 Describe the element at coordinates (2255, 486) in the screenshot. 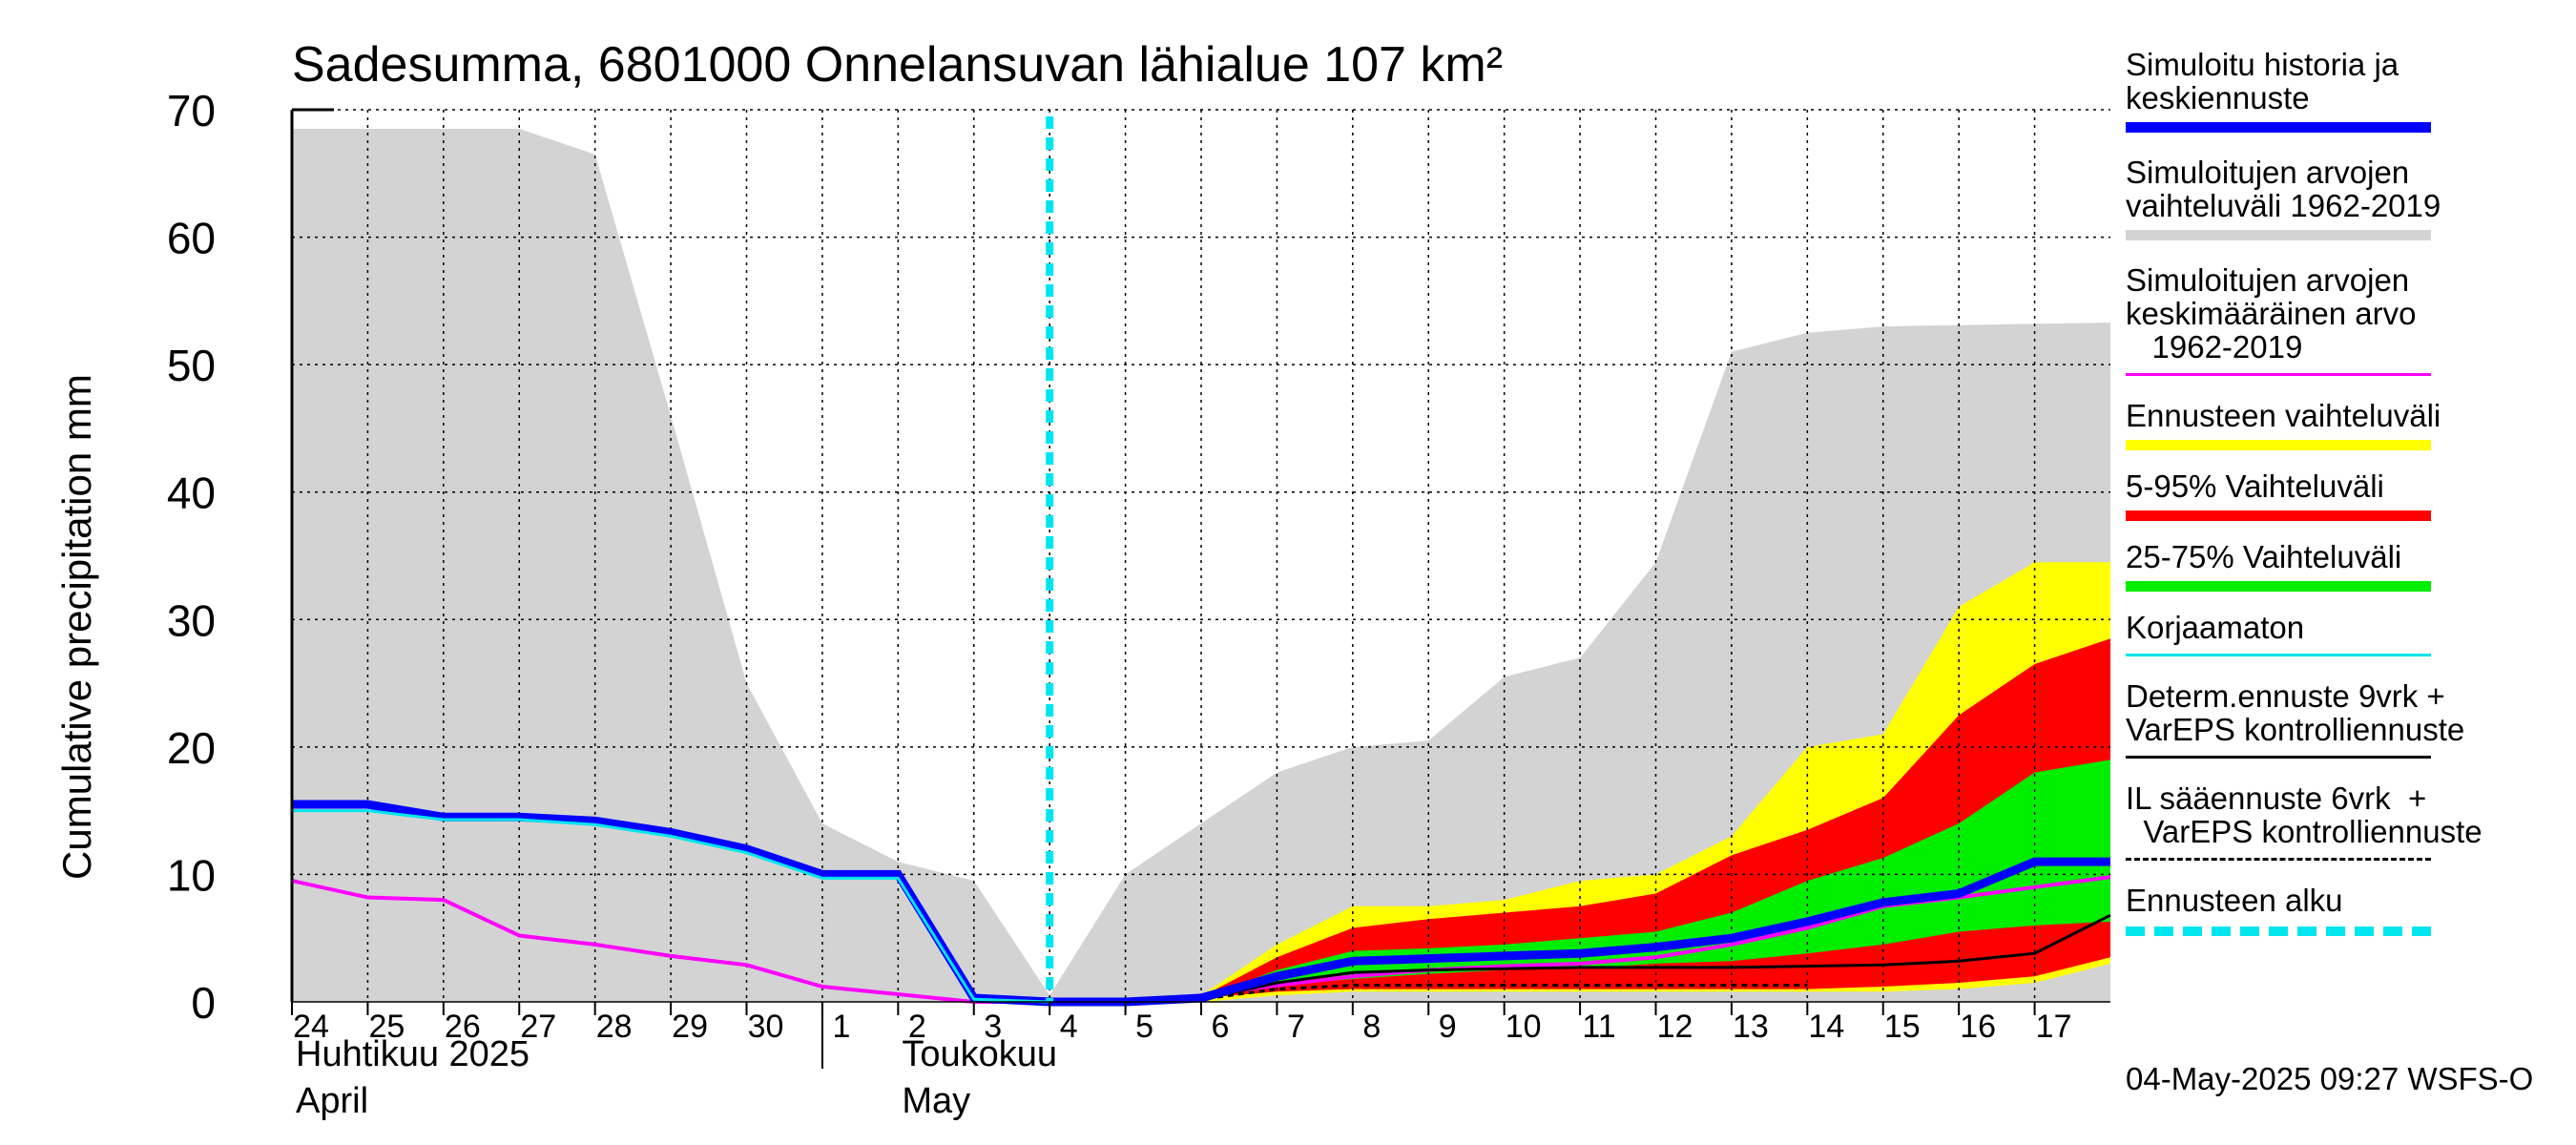

I see `legend-label: 5-95% Vaihteluväli` at that location.